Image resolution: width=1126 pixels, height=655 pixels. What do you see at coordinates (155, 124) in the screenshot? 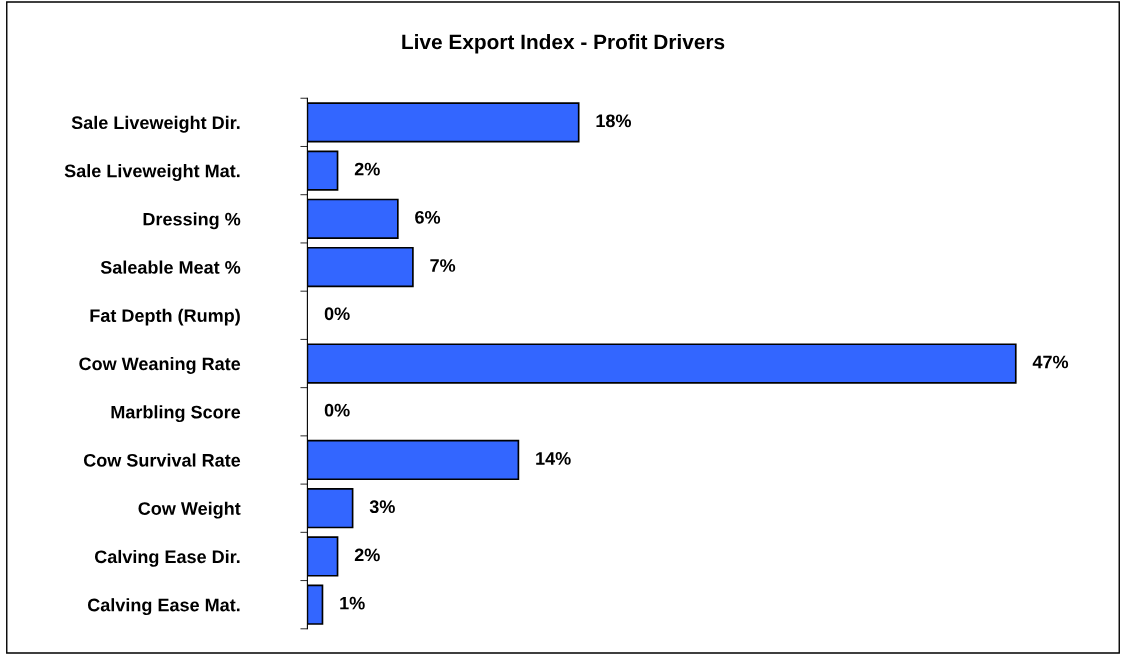
I see `y-tick-label: Sale Liveweight Dir.` at bounding box center [155, 124].